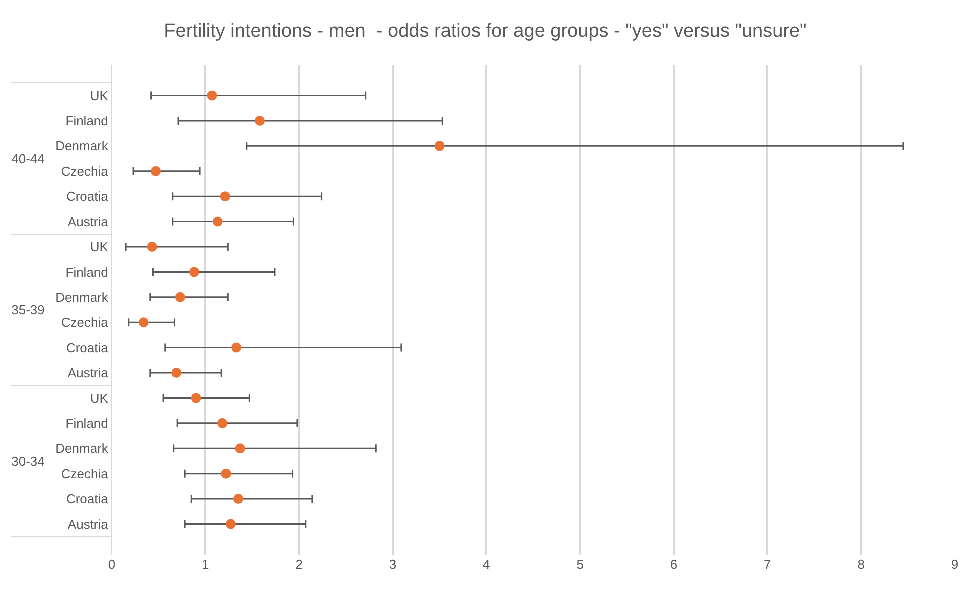  What do you see at coordinates (768, 564) in the screenshot?
I see `x-tick-label: 7` at bounding box center [768, 564].